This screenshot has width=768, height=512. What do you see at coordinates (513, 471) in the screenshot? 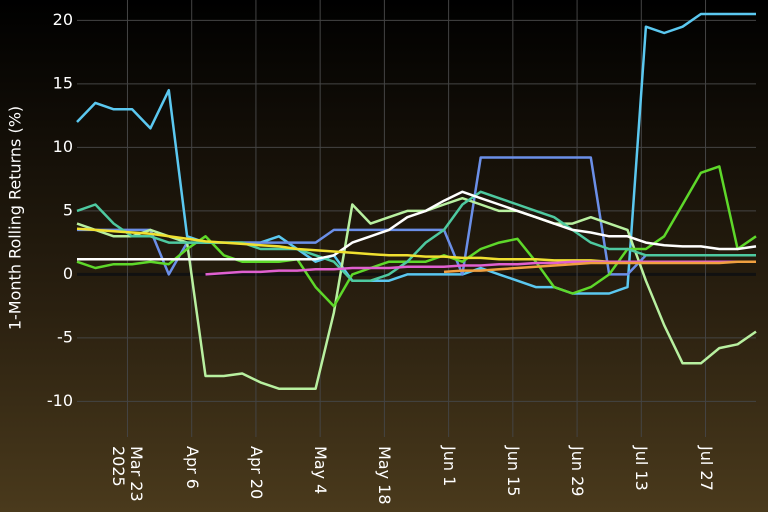
I see `x-tick-label: Jun 15` at bounding box center [513, 471].